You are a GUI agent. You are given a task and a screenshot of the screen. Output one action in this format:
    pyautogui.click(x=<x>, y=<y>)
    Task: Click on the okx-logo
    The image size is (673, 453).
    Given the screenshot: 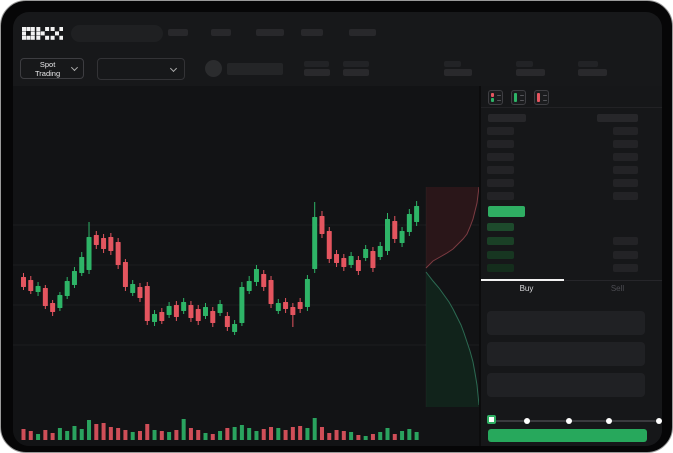 What is the action you would take?
    pyautogui.click(x=42, y=33)
    